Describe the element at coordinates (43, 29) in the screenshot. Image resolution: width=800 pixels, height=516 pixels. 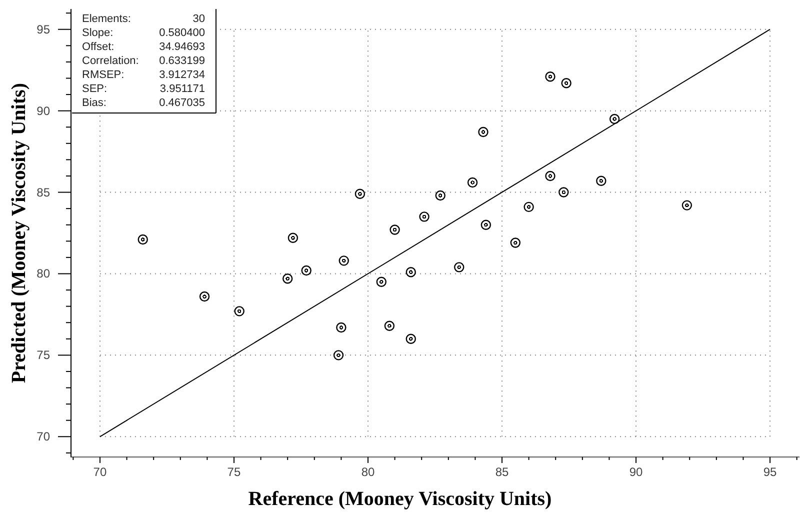
I see `y-tick-label: 95` at that location.